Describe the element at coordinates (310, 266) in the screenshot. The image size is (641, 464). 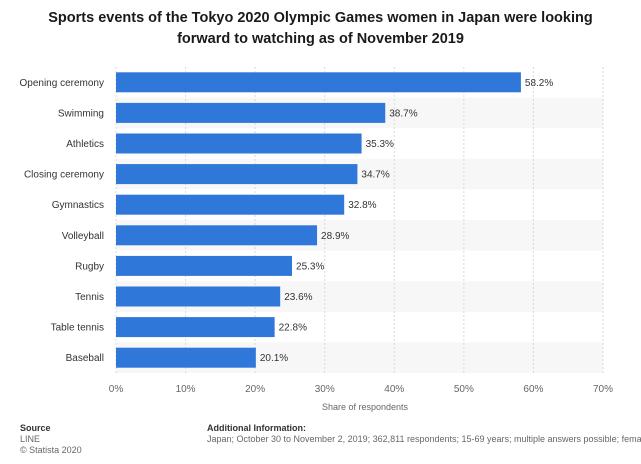
I see `data-label: 25.3%` at that location.